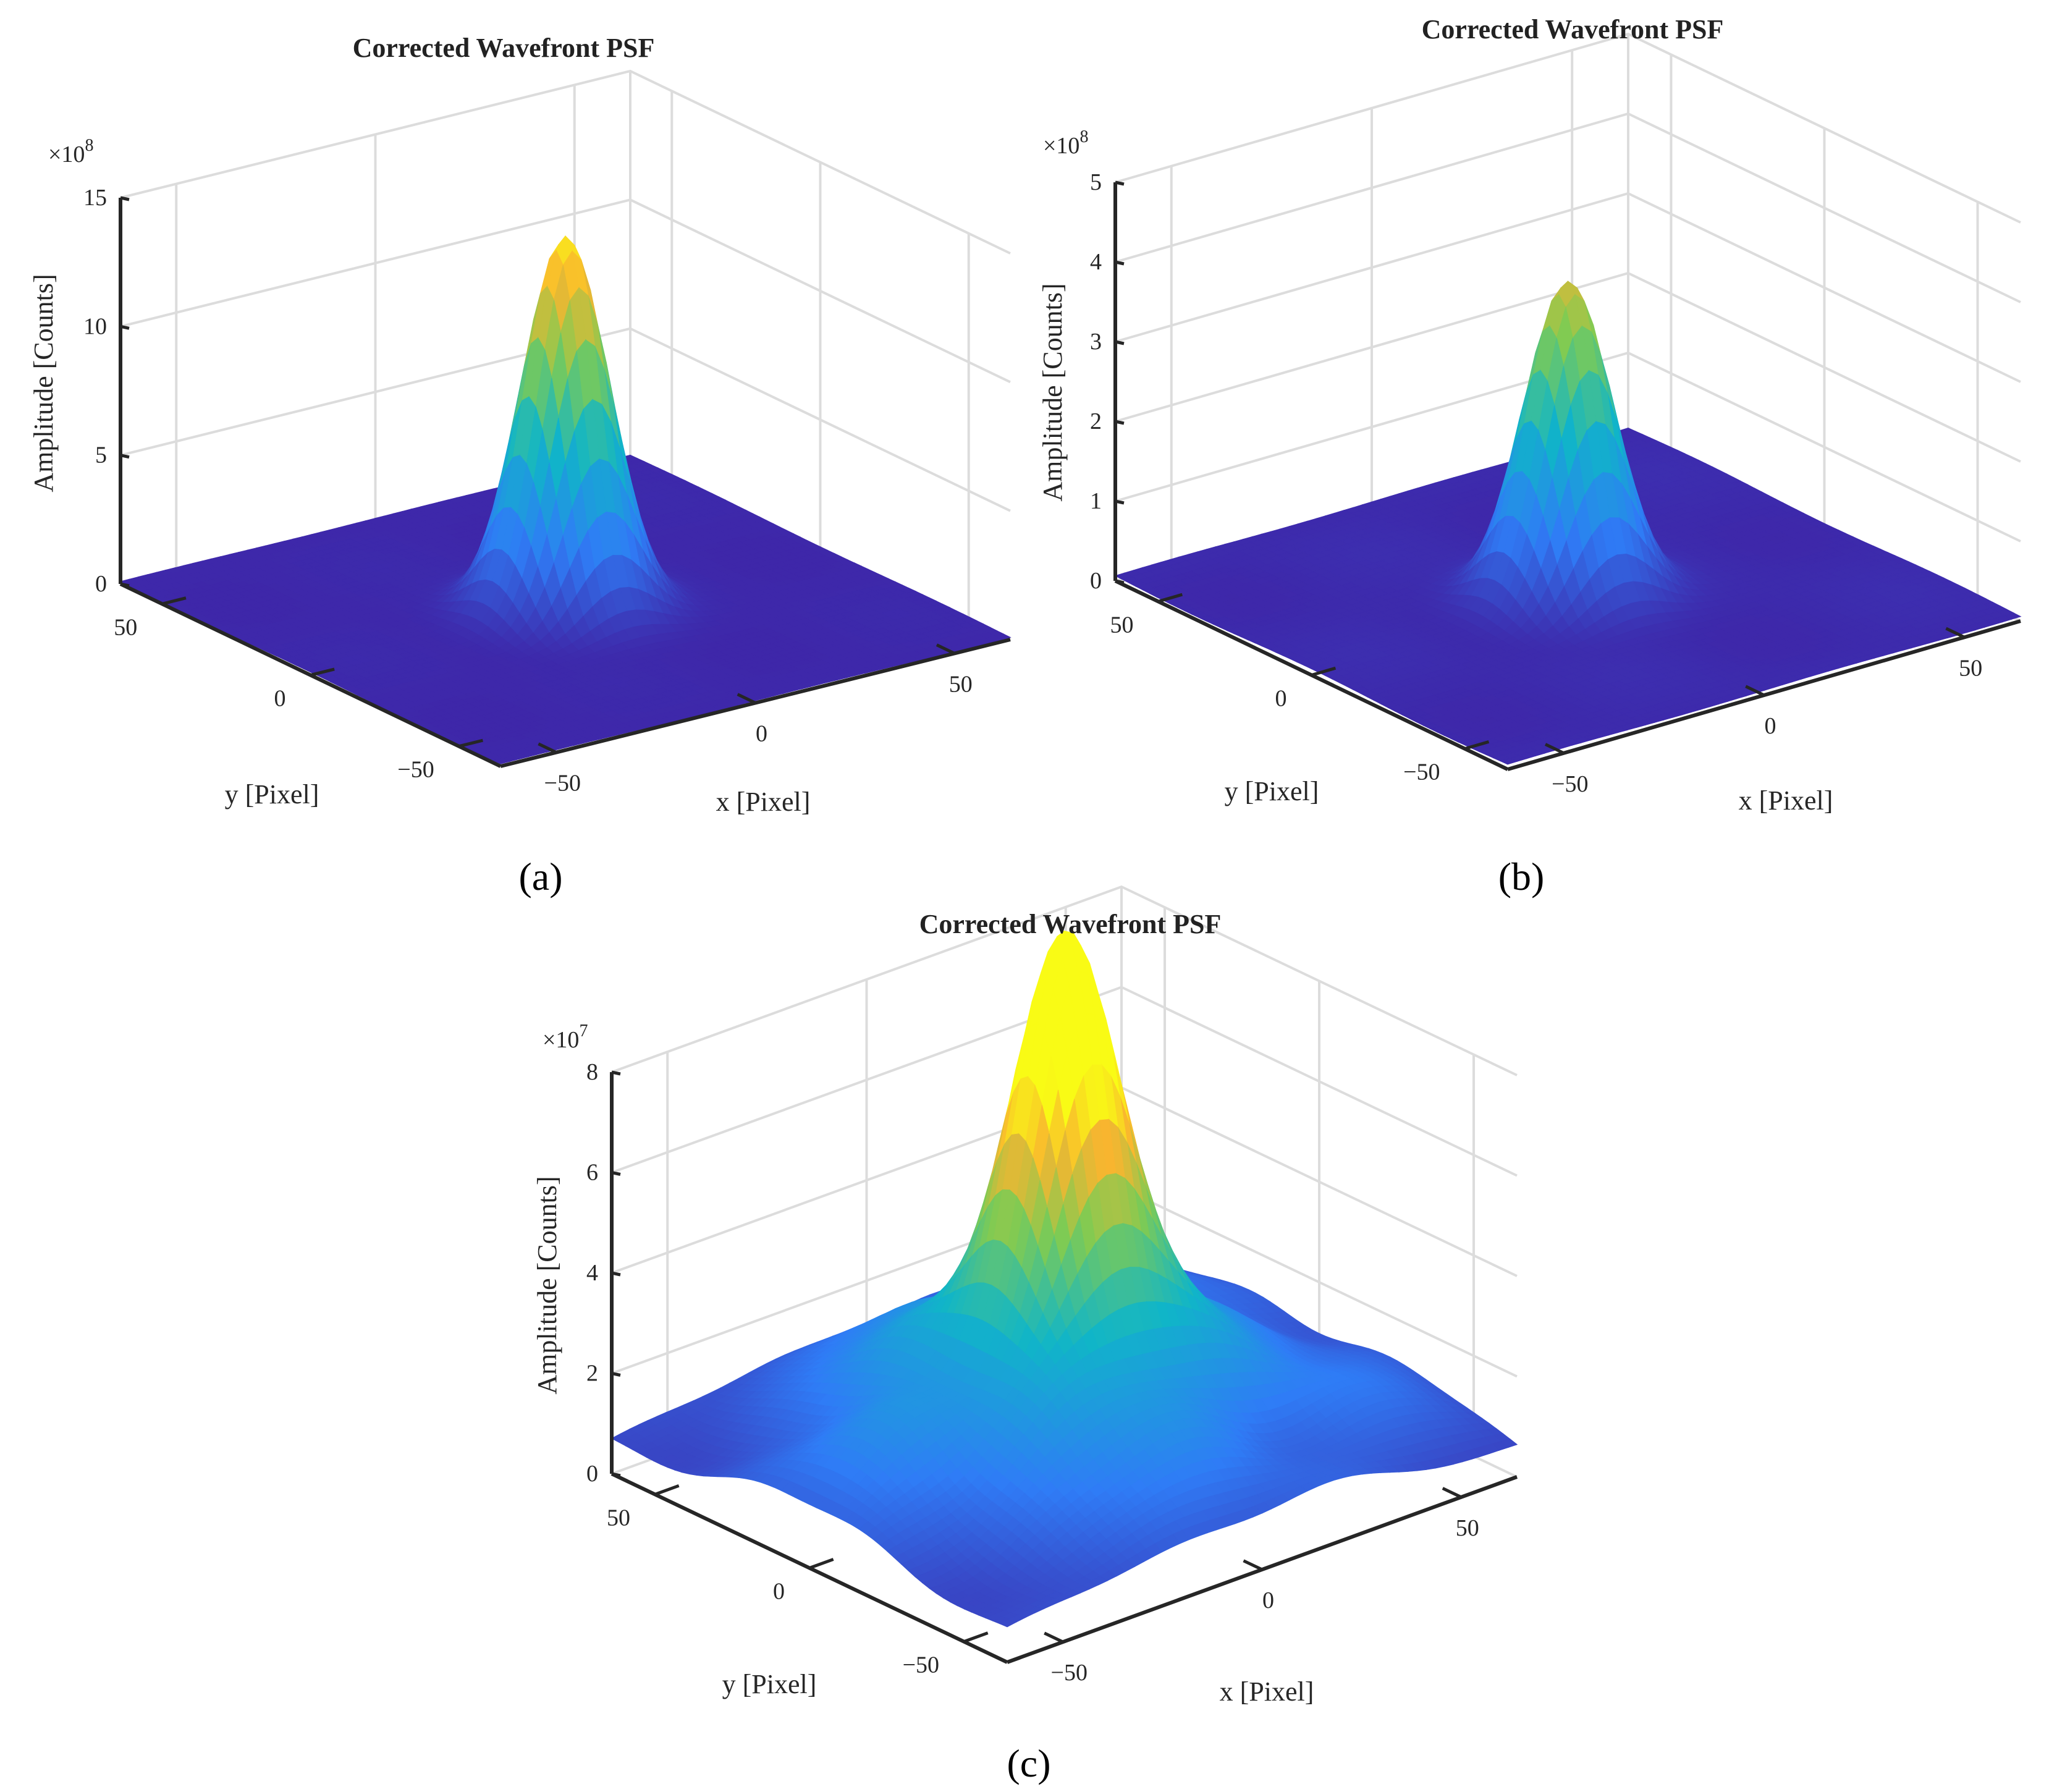 Image resolution: width=2057 pixels, height=1792 pixels. Describe the element at coordinates (565, 500) in the screenshot. I see `panel-a-surface` at that location.